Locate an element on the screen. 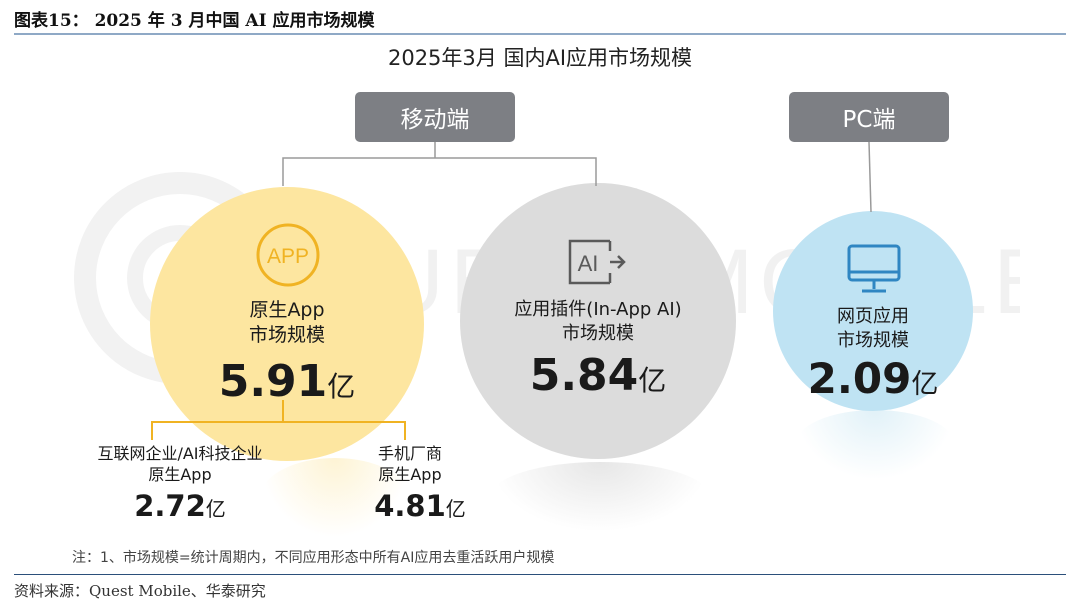  internet-ai-native-number: 2.72 is located at coordinates (170, 506).